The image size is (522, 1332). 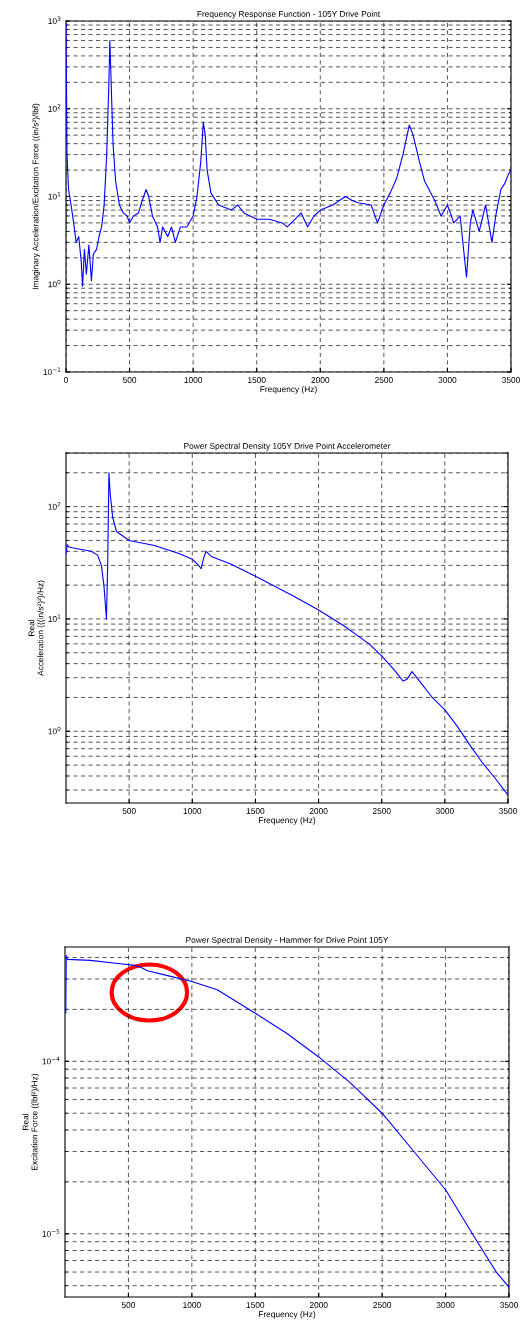 What do you see at coordinates (287, 940) in the screenshot?
I see `chart-title: Power Spectral Density - Hammer for Drive Point 105Y` at bounding box center [287, 940].